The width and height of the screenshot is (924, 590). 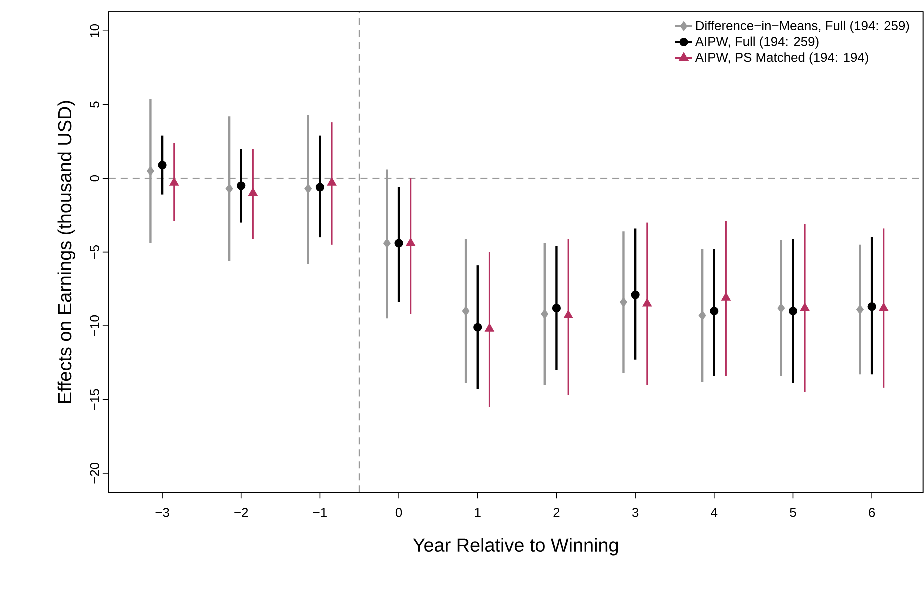 I want to click on y-tick-label: 5, so click(x=95, y=105).